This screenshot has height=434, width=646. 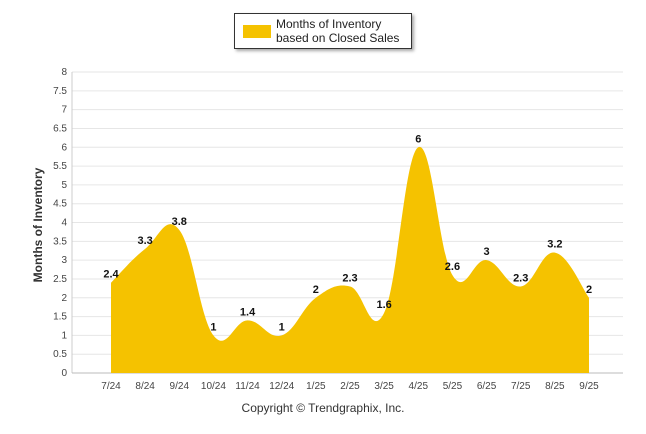 I want to click on y-tick-label: 0.5, so click(x=60, y=354).